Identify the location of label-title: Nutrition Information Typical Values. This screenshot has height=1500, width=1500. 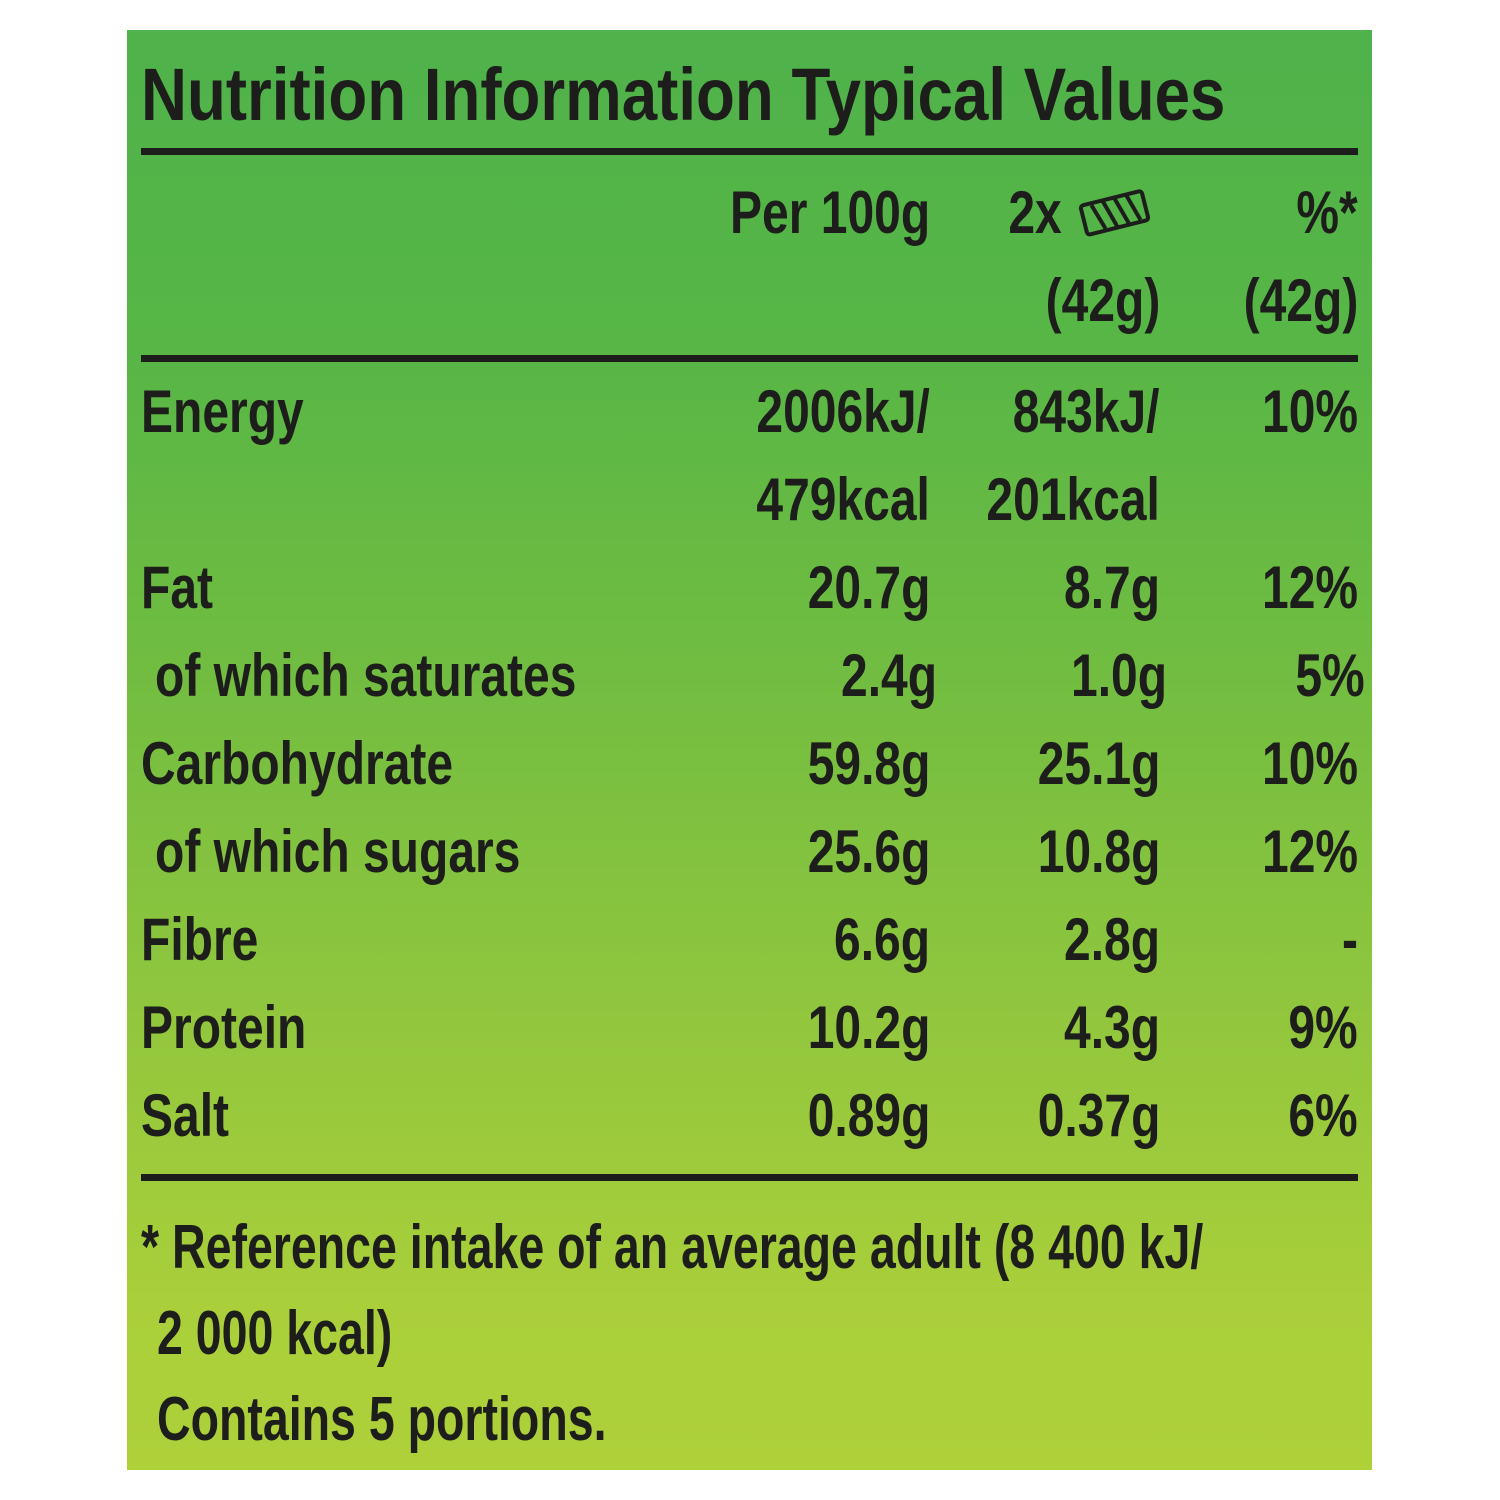
(749, 89).